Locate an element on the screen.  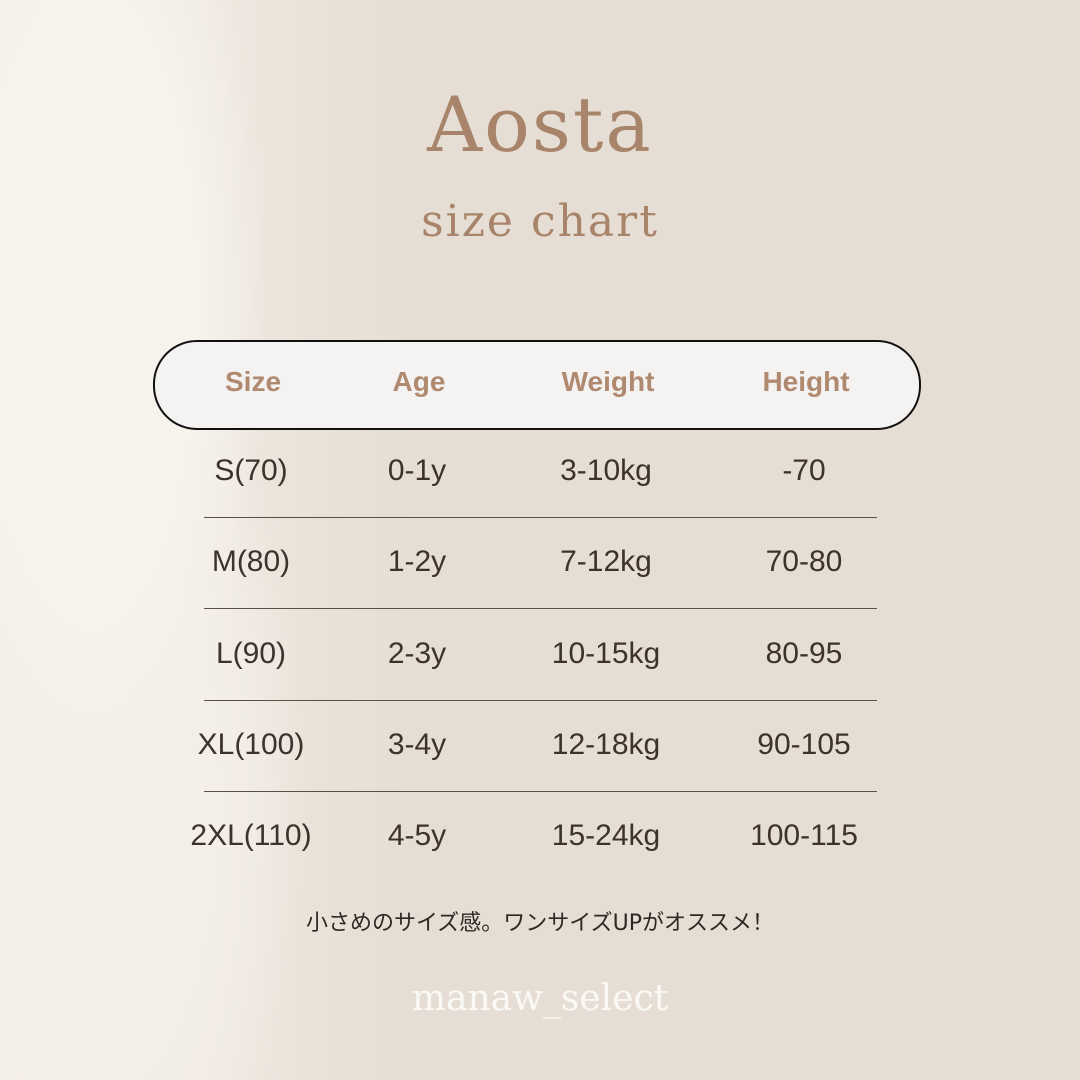
cell-height: 80-95 is located at coordinates (804, 653).